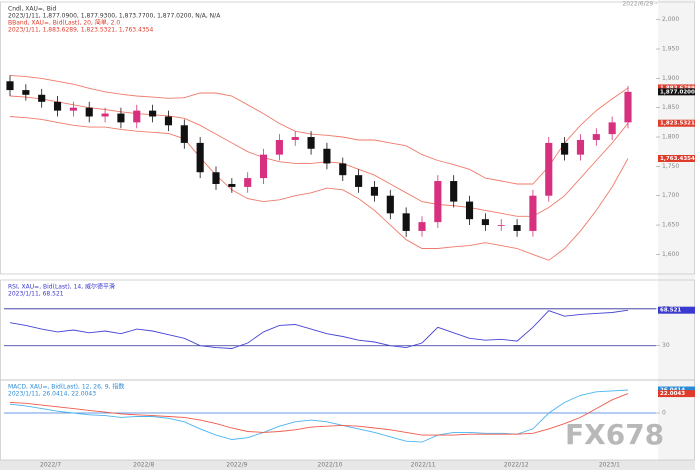 This screenshot has height=470, width=695. What do you see at coordinates (664, 413) in the screenshot?
I see `y-tick-label: 0` at bounding box center [664, 413].